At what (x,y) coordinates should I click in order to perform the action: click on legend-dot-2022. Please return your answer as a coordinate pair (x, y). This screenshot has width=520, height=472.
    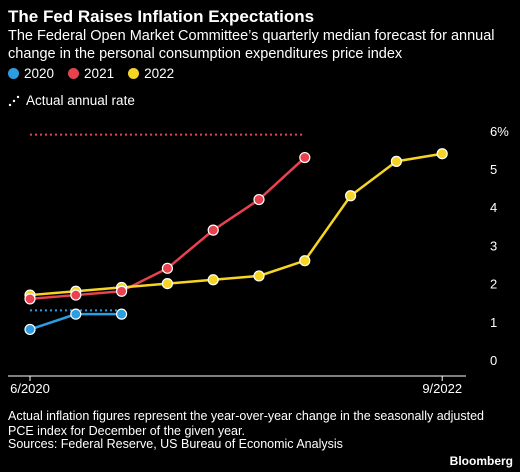
    Looking at the image, I should click on (134, 73).